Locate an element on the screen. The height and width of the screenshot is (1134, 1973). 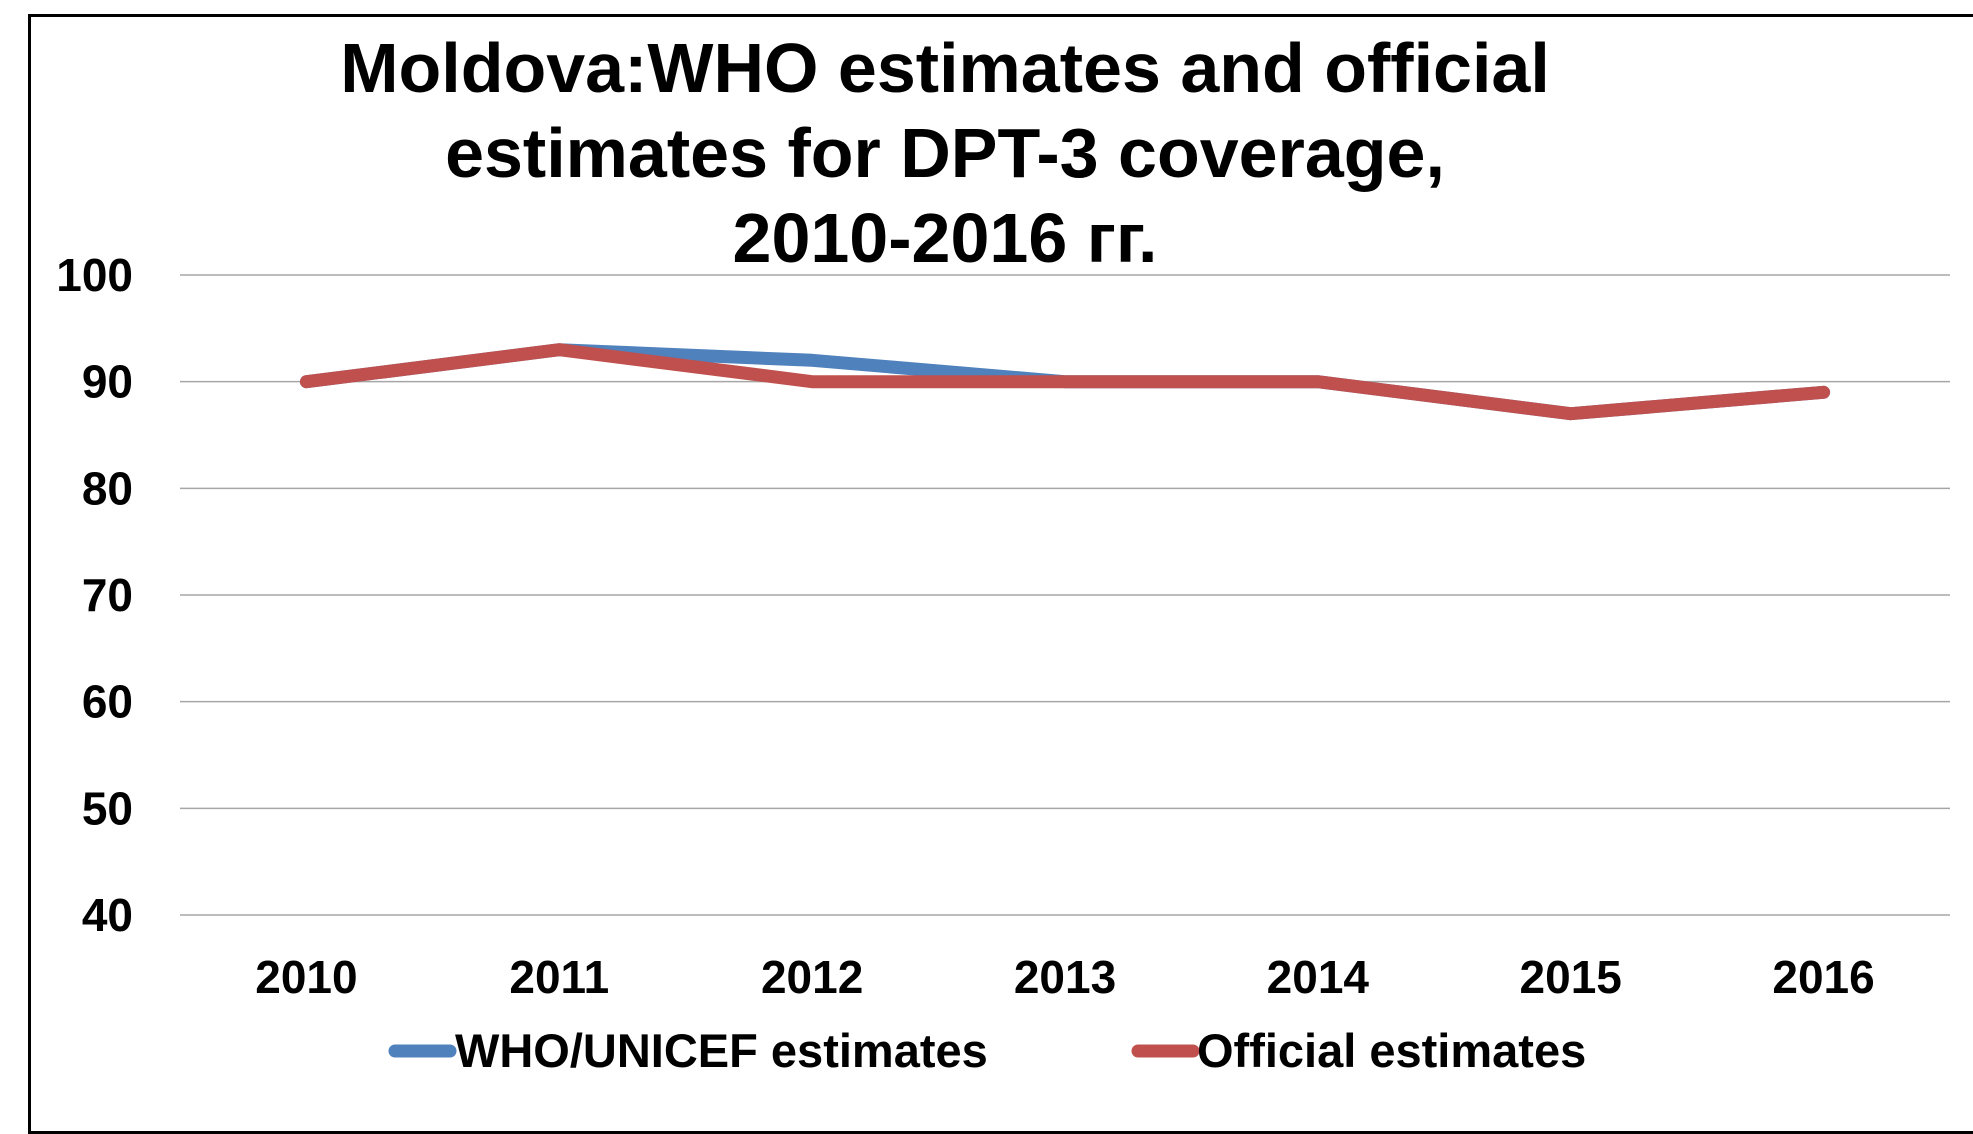
y-tick-label: 70 is located at coordinates (107, 595).